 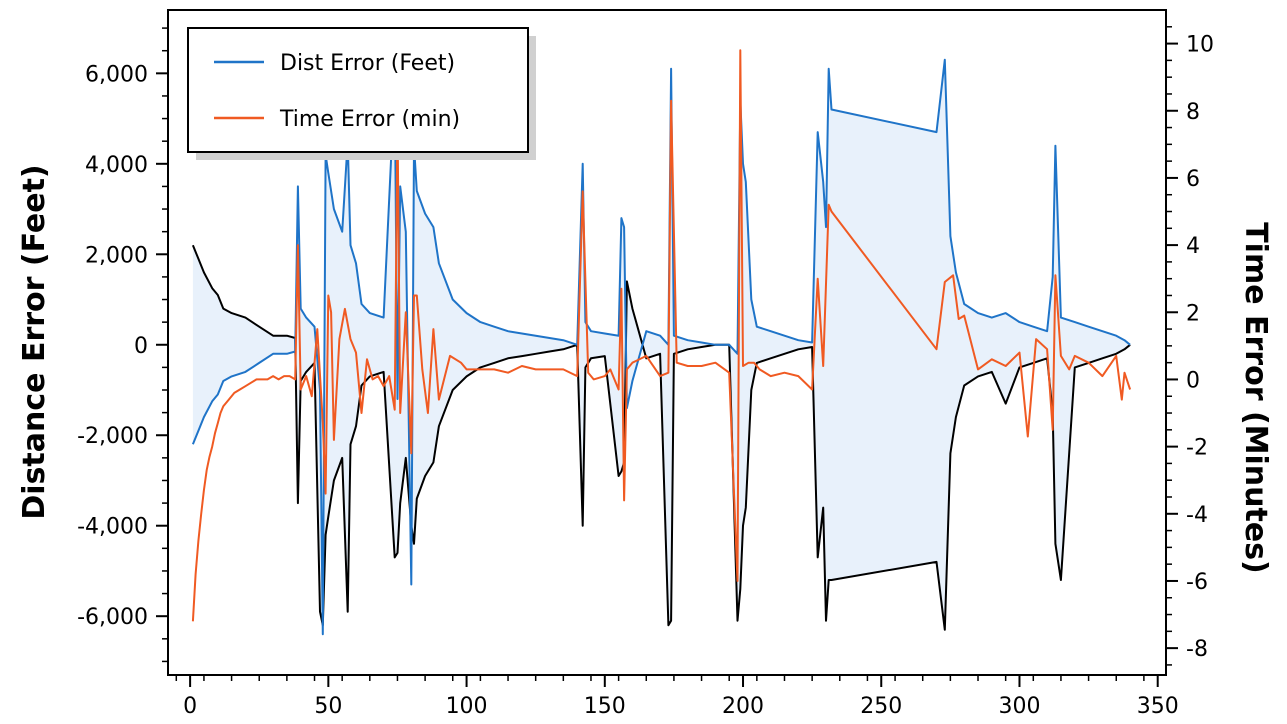 I want to click on y-tick-label: 2,000, so click(x=116, y=255).